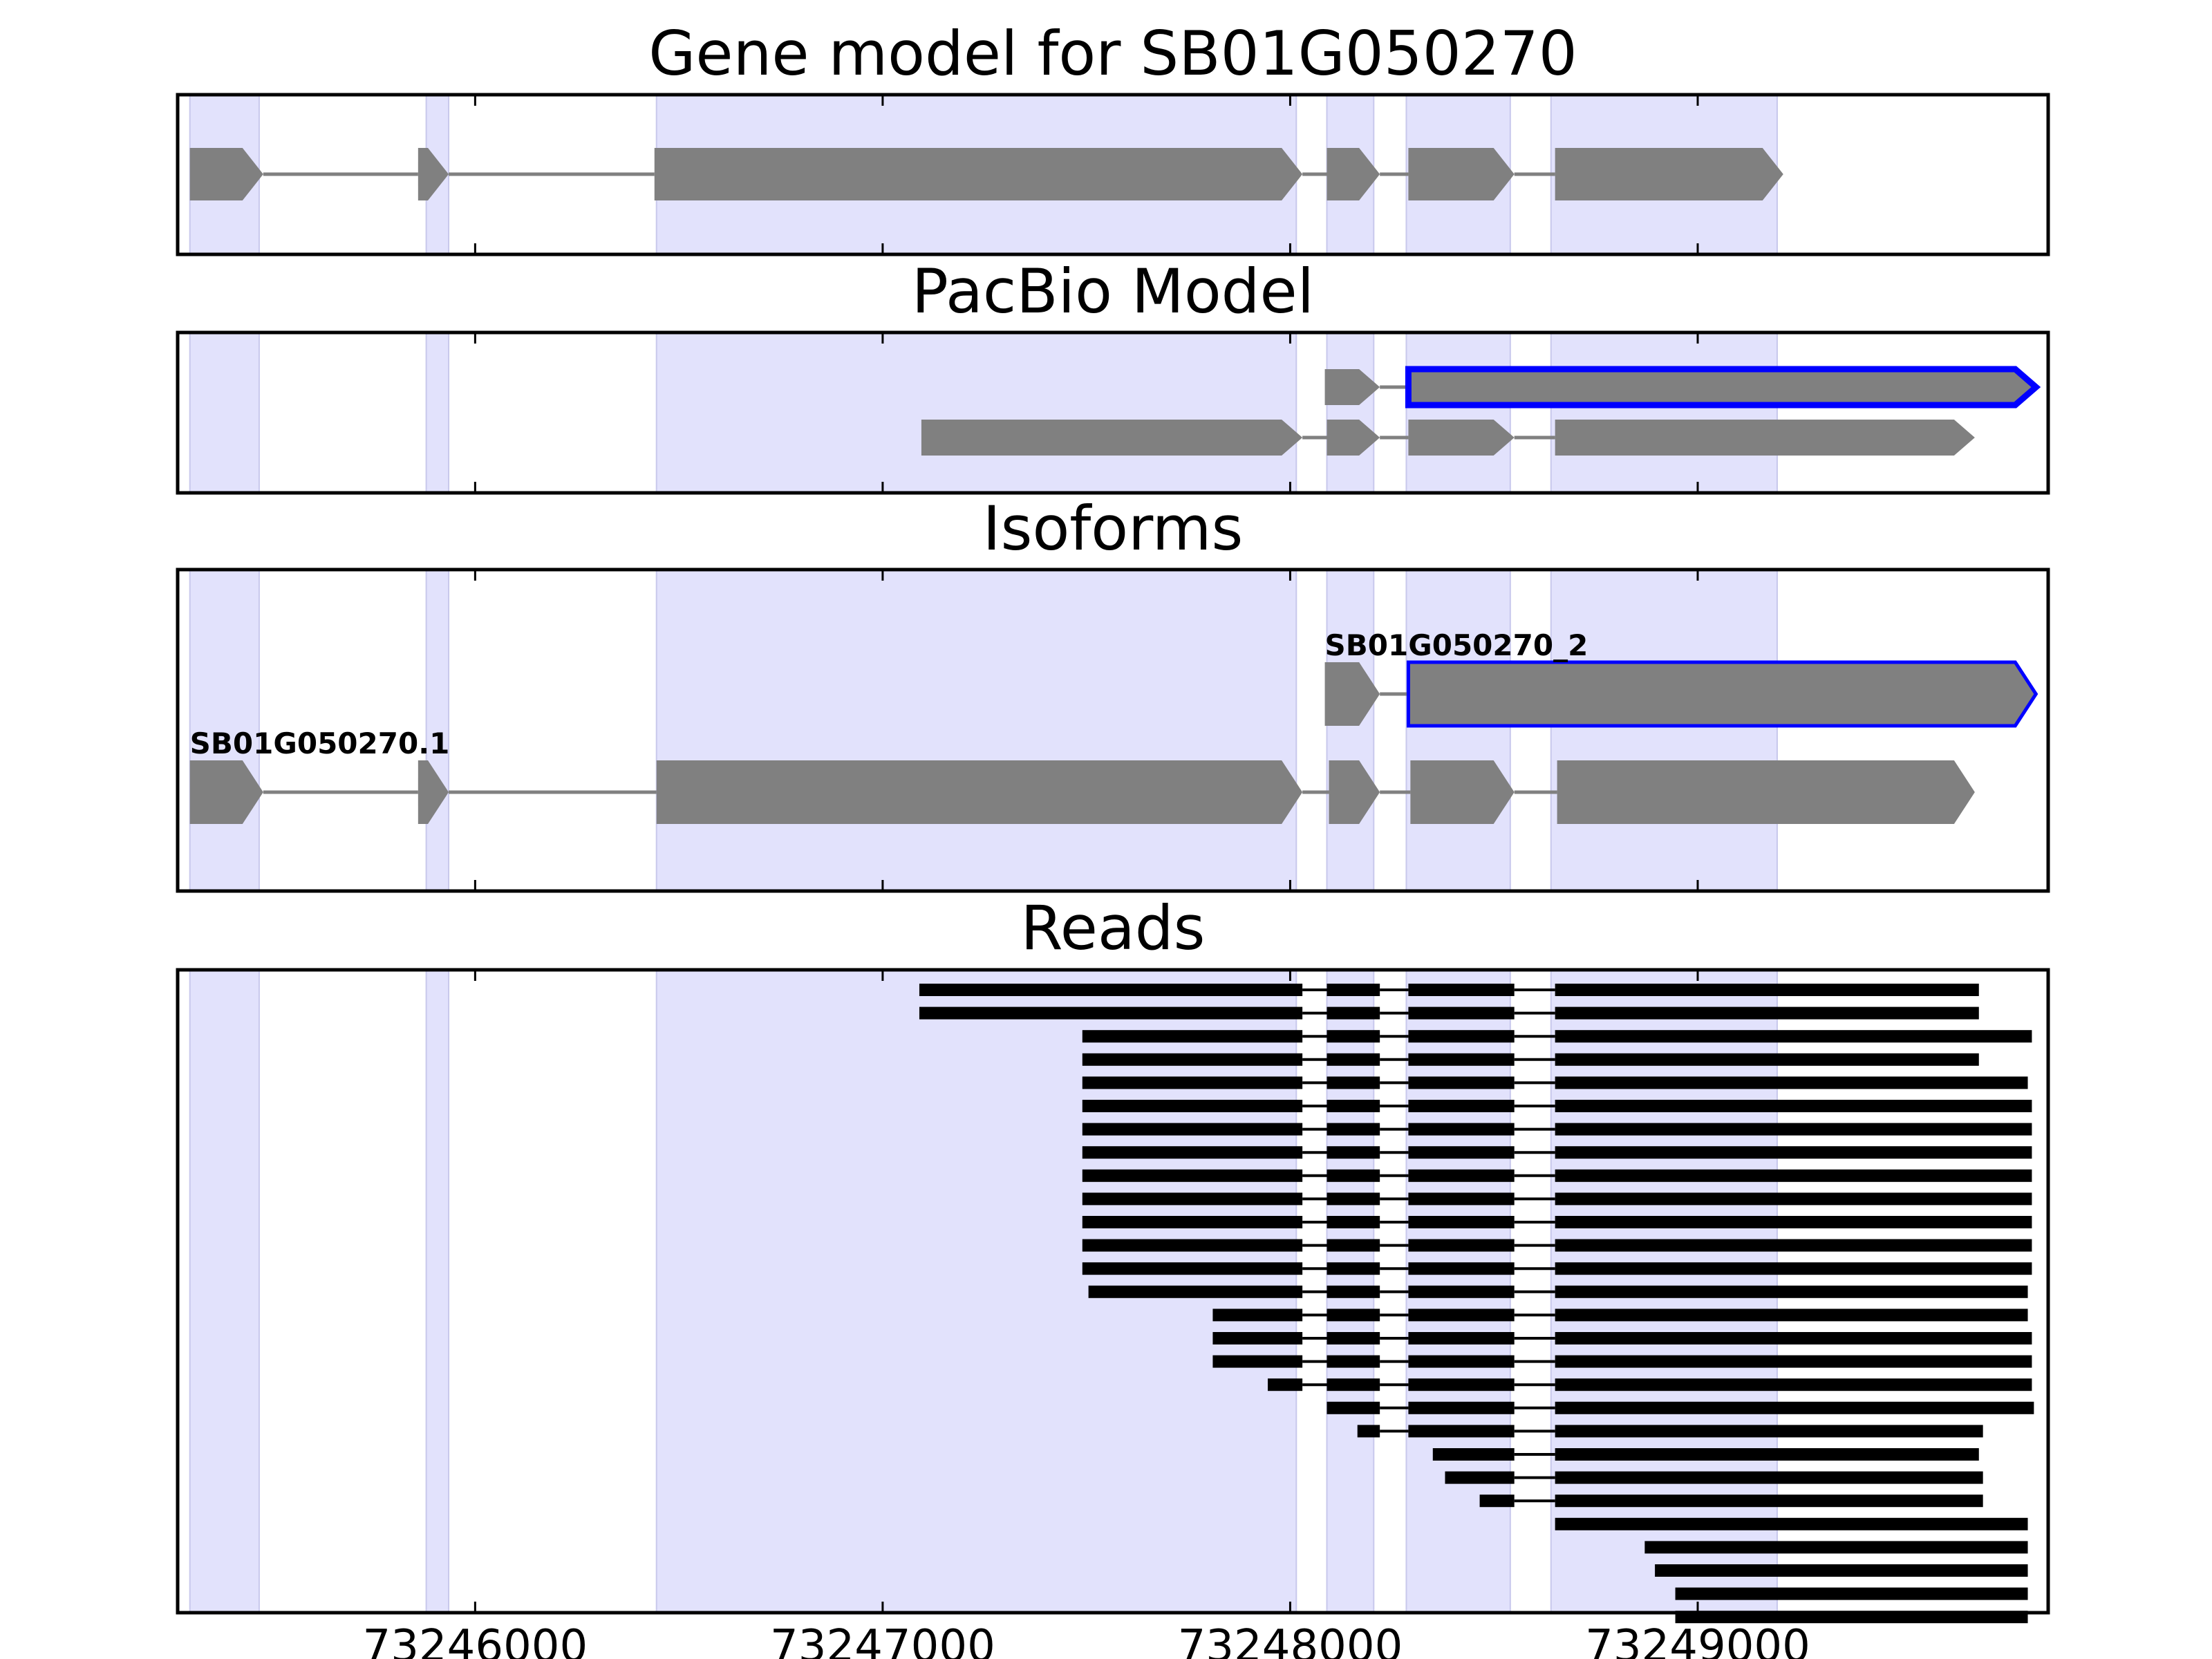 Image resolution: width=2212 pixels, height=1659 pixels. What do you see at coordinates (1290, 1640) in the screenshot?
I see `x-tick-label: 73248000` at bounding box center [1290, 1640].